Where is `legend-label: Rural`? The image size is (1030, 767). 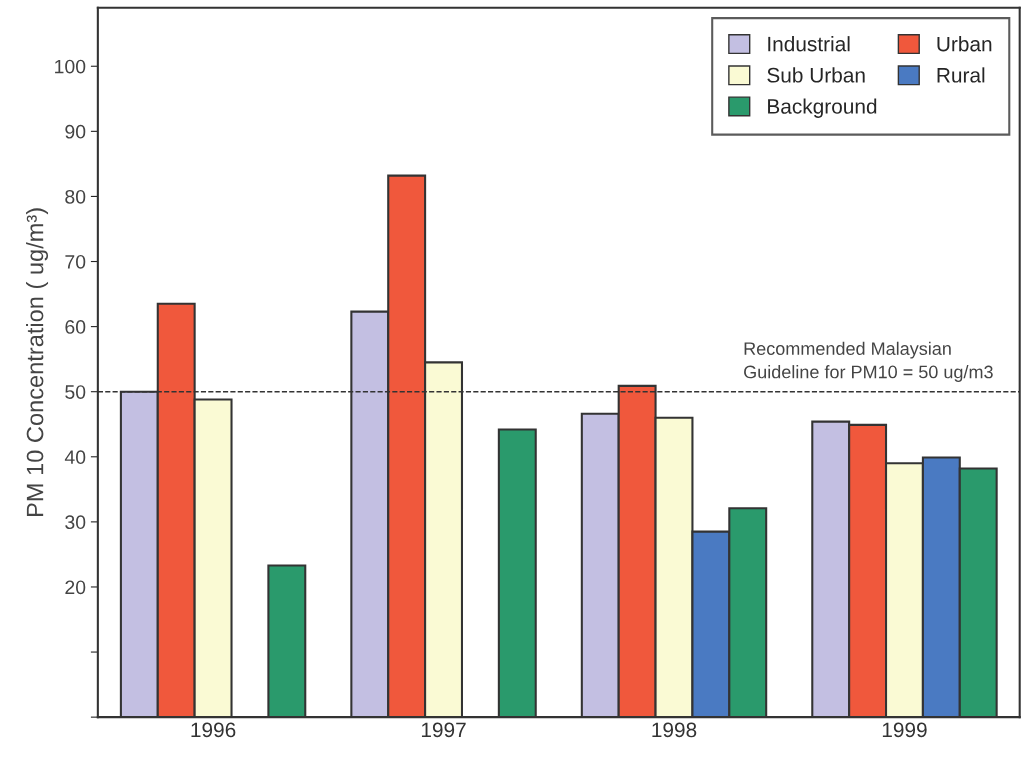
legend-label: Rural is located at coordinates (961, 75).